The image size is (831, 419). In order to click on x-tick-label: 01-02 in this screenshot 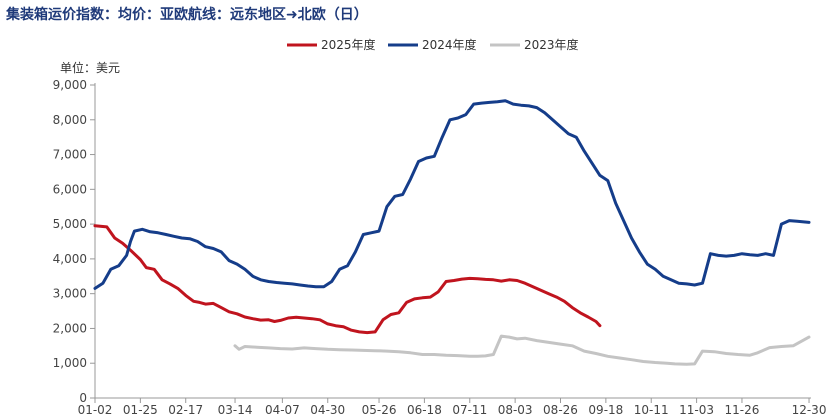, I will do `click(95, 410)`.